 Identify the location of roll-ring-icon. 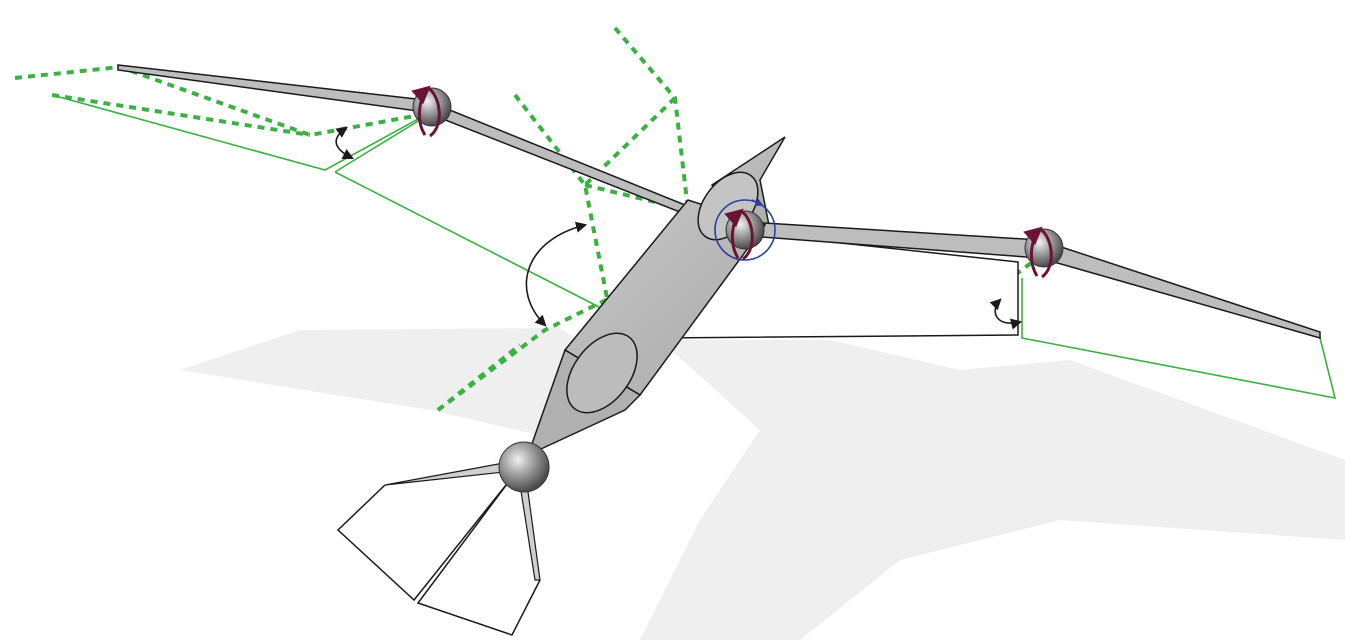
(745, 230).